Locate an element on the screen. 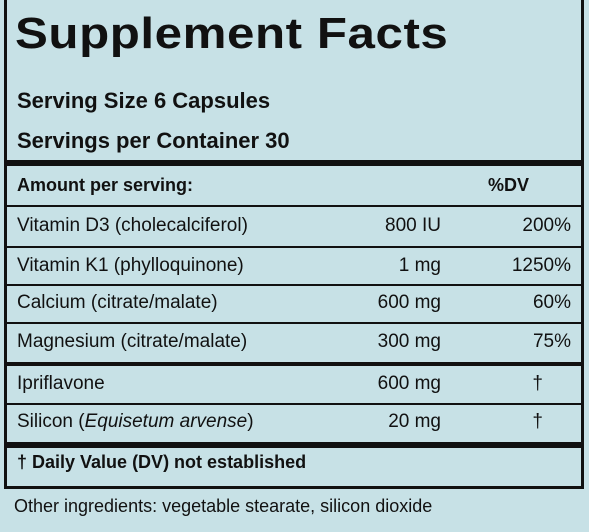 Image resolution: width=589 pixels, height=532 pixels. table-row: Magnesium (citrate/malate) 300 mg 75% is located at coordinates (294, 342).